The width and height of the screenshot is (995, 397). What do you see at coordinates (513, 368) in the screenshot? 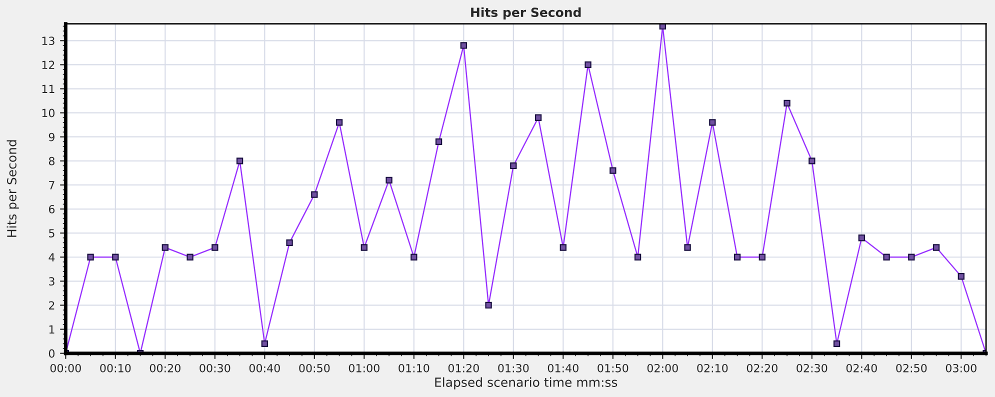
I see `x-tick-label: 01:30` at bounding box center [513, 368].